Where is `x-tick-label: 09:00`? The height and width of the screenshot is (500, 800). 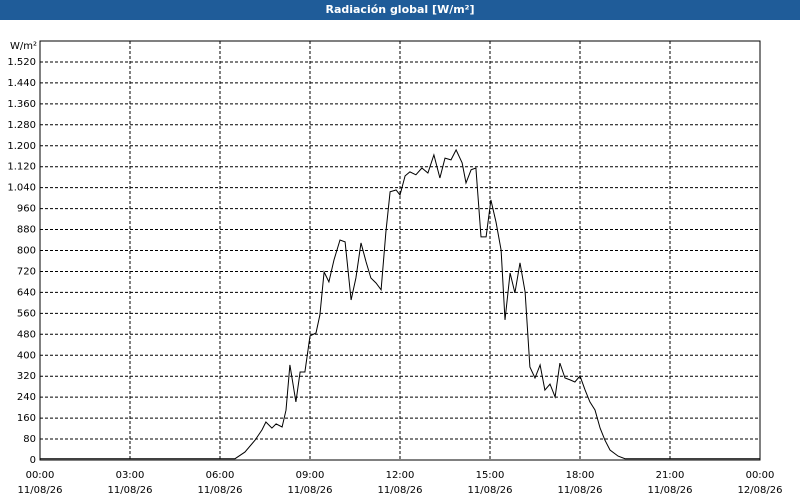 x-tick-label: 09:00 is located at coordinates (310, 475).